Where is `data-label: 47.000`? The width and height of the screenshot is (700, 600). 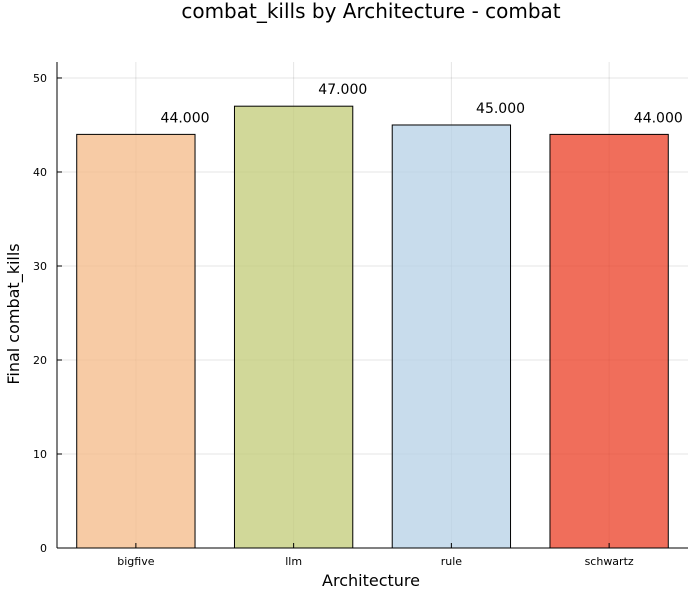 data-label: 47.000 is located at coordinates (342, 90).